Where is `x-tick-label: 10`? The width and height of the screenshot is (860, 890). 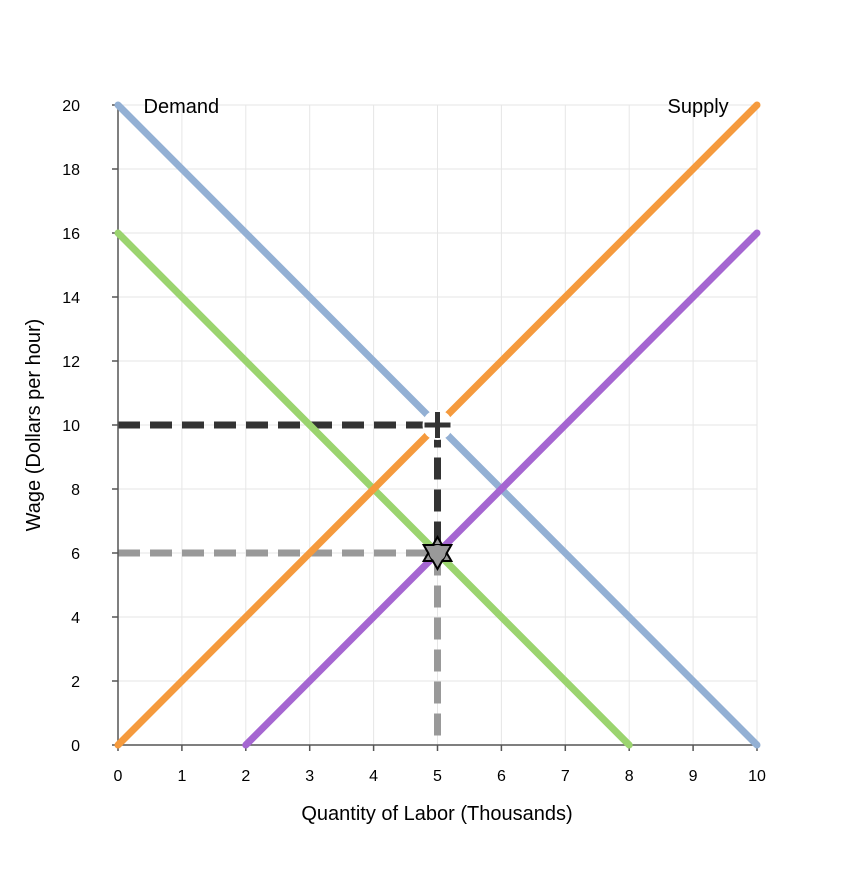 x-tick-label: 10 is located at coordinates (757, 776).